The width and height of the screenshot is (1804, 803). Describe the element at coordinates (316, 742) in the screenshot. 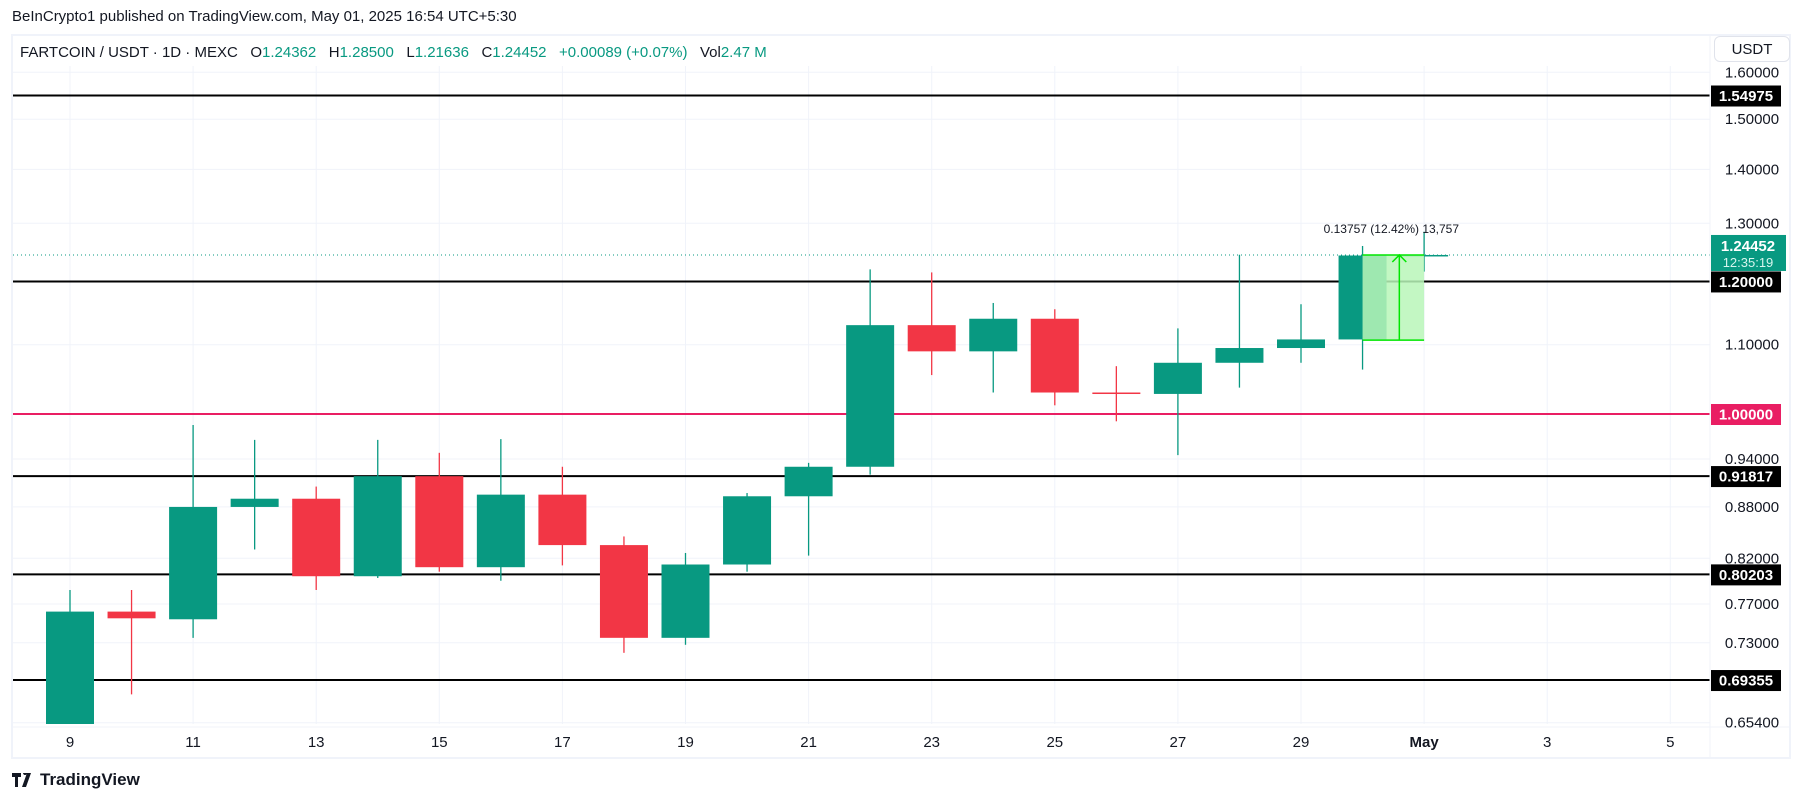

I see `time-tick-label: 13` at that location.